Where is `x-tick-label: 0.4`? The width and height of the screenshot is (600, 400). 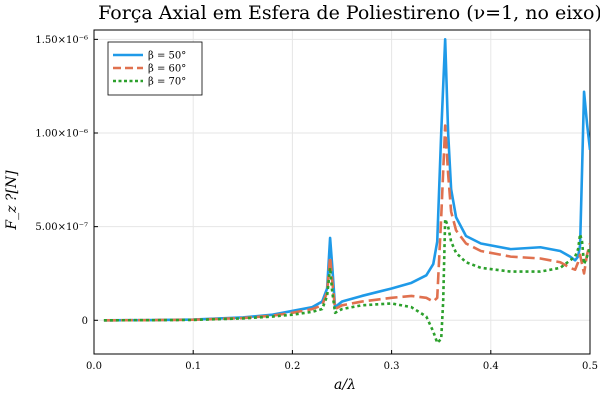 x-tick-label: 0.4 is located at coordinates (491, 366).